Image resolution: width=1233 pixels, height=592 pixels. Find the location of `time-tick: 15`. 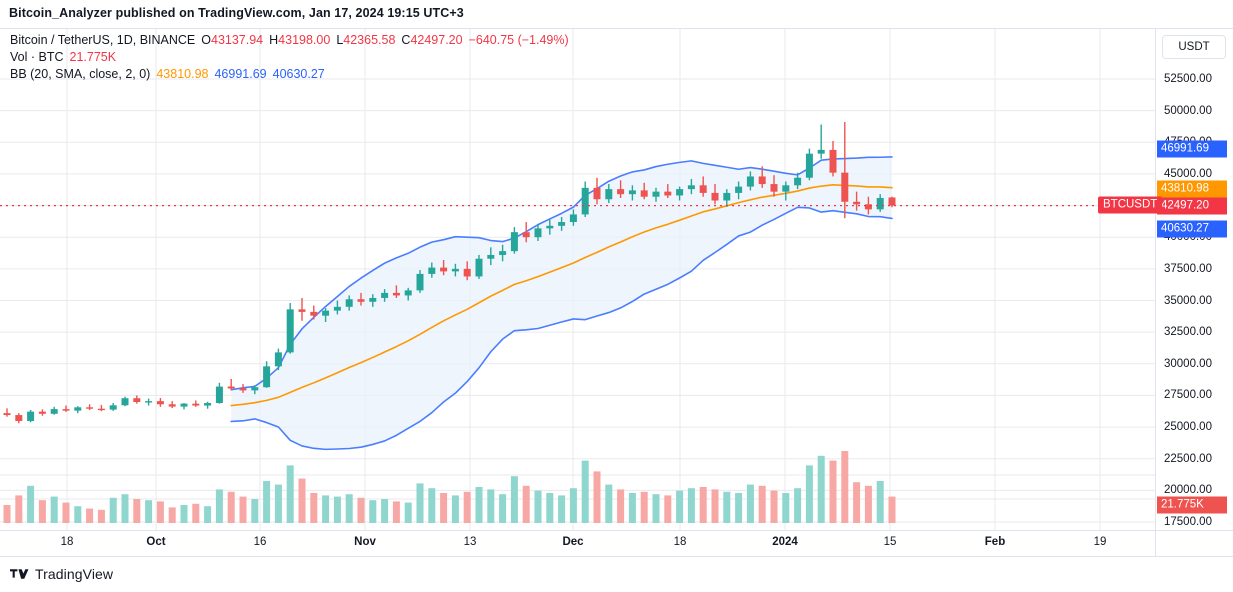

time-tick: 15 is located at coordinates (890, 542).